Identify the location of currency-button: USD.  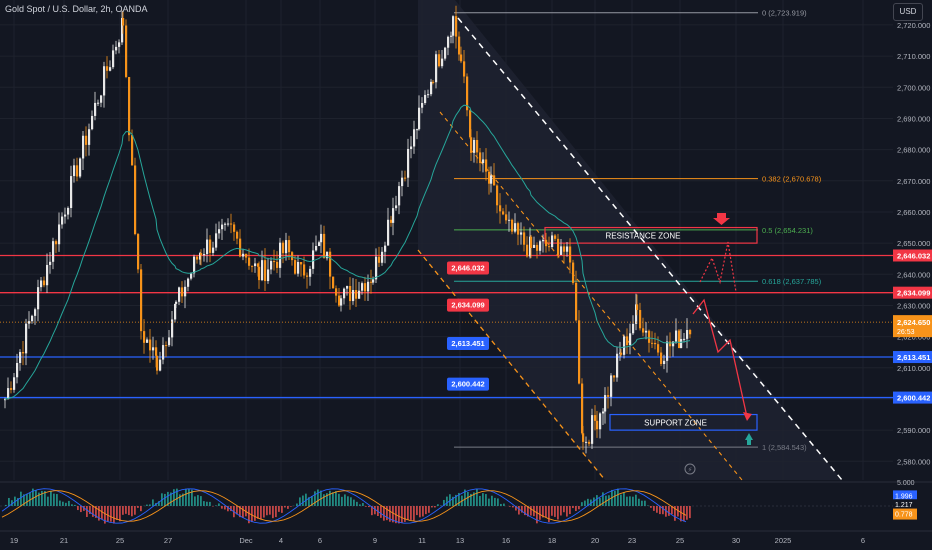
(908, 12).